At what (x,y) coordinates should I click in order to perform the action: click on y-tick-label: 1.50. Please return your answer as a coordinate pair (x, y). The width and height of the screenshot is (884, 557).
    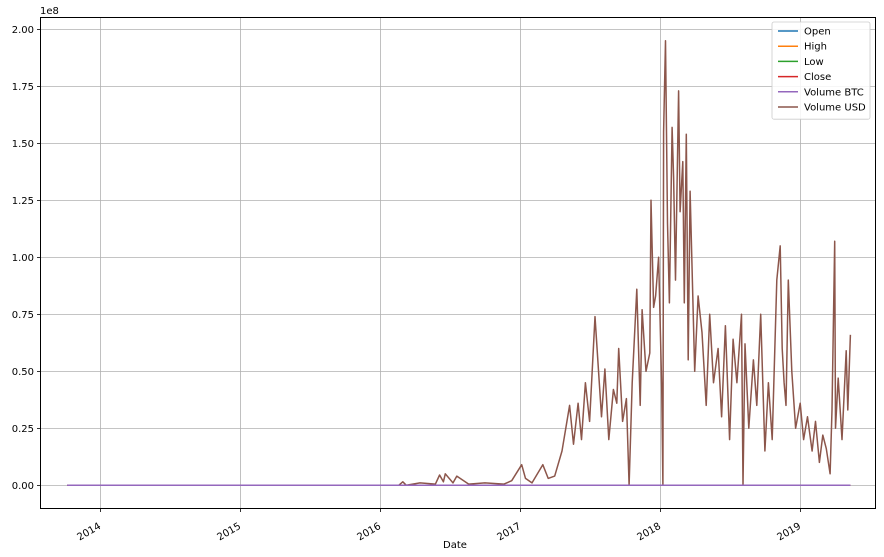
    Looking at the image, I should click on (23, 144).